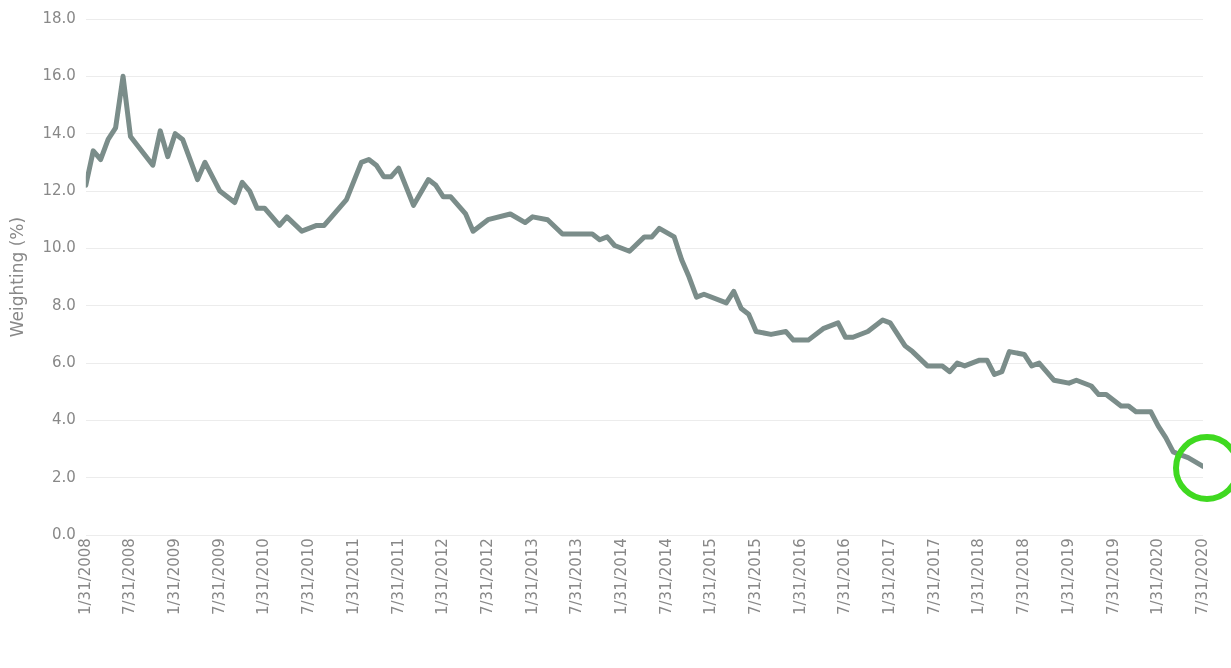 The width and height of the screenshot is (1231, 668). I want to click on y-tick-label: 8.0, so click(63, 304).